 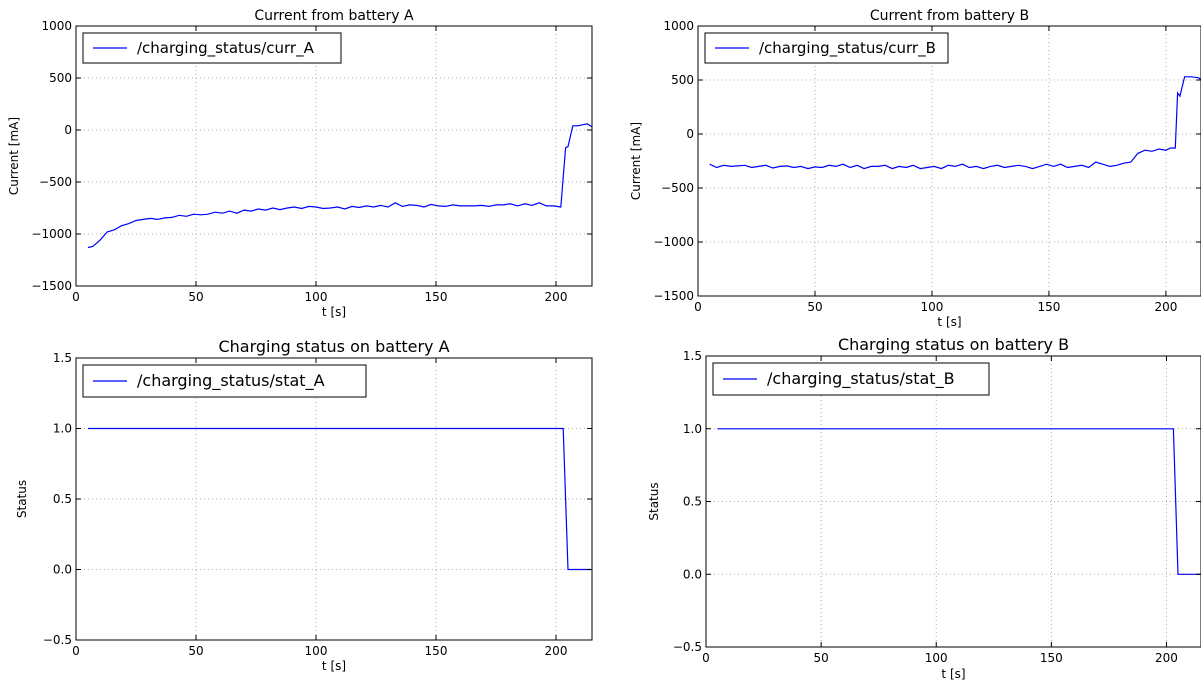 What do you see at coordinates (231, 381) in the screenshot?
I see `legend-label: /charging_status/stat_A` at bounding box center [231, 381].